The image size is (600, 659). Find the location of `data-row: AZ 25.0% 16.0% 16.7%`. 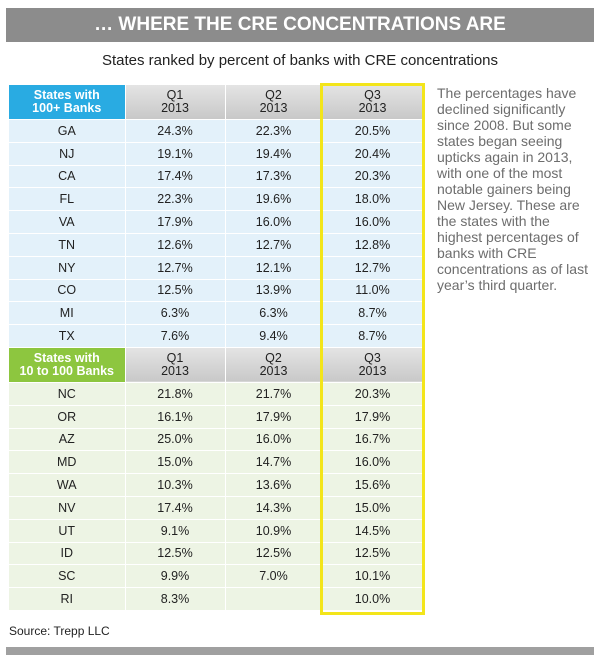

data-row: AZ 25.0% 16.0% 16.7% is located at coordinates (216, 440).